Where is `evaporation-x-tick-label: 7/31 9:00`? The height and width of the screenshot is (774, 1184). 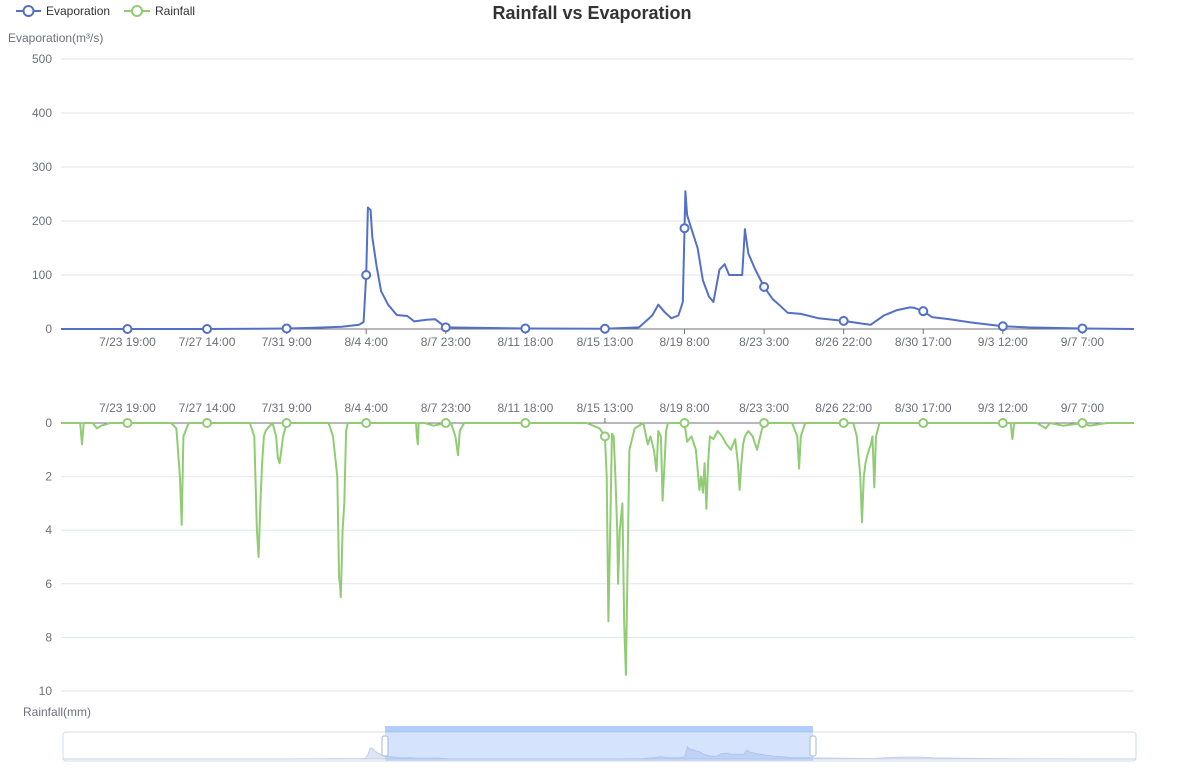 evaporation-x-tick-label: 7/31 9:00 is located at coordinates (287, 342).